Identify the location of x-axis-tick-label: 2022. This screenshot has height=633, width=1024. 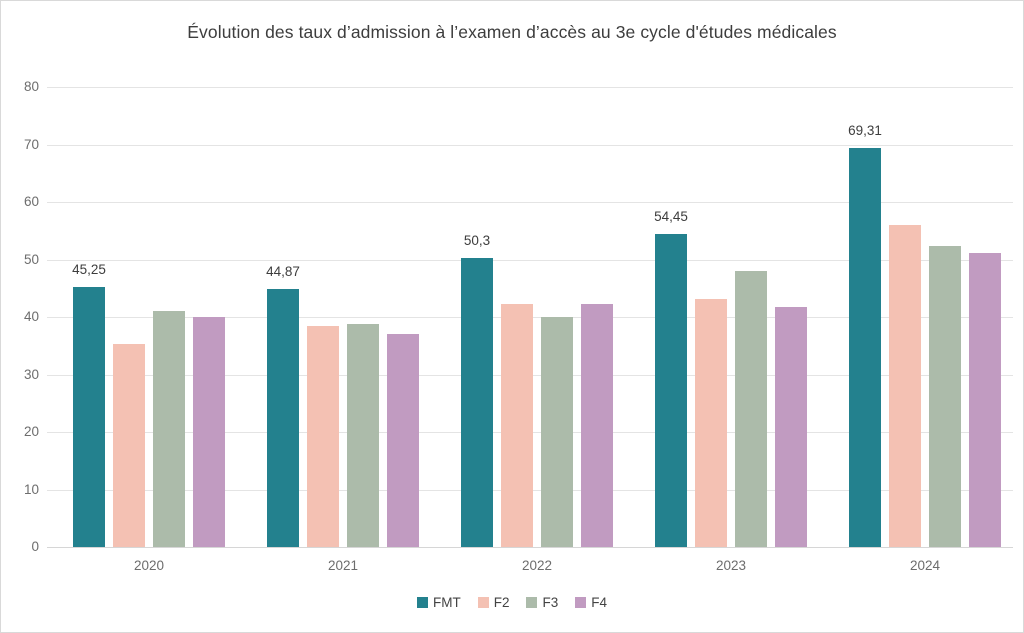
(537, 565).